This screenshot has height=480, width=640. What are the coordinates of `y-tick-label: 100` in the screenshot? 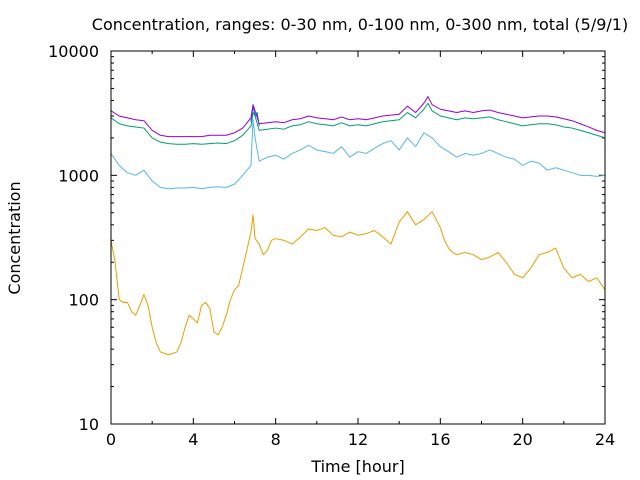 It's located at (83, 300).